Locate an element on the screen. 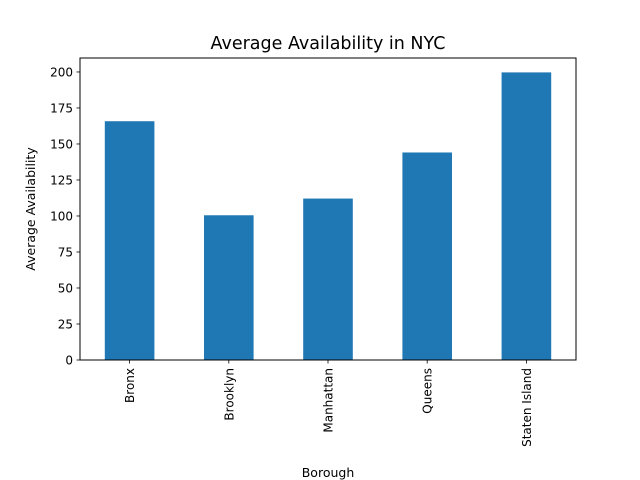  y-tick-label: 125 is located at coordinates (61, 180).